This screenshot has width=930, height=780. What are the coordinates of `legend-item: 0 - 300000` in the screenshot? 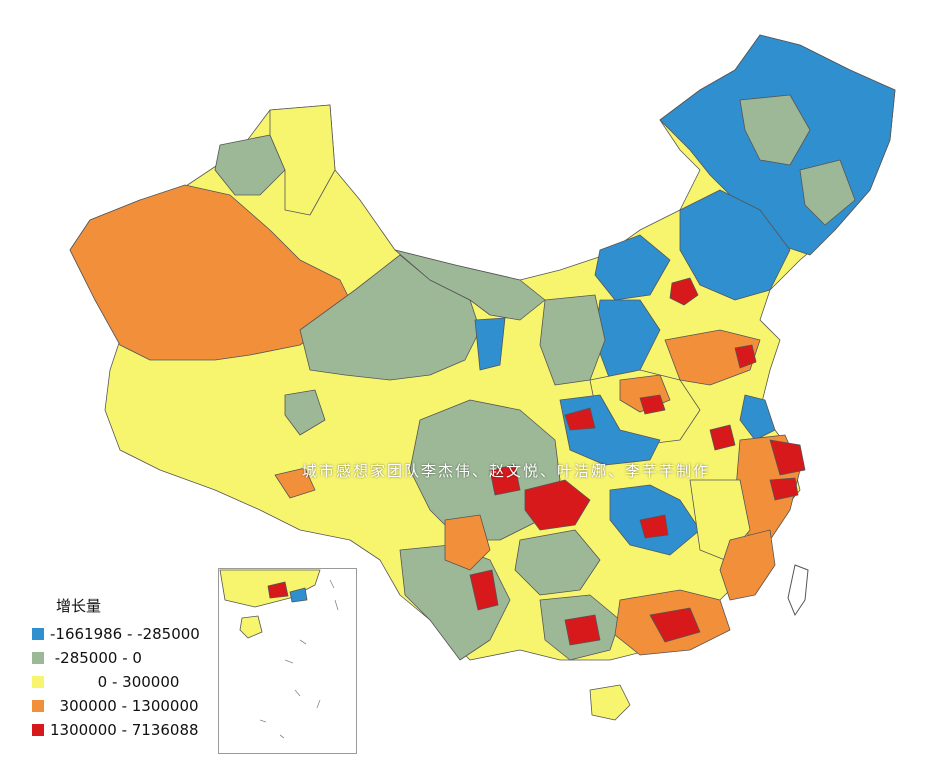 It's located at (132, 682).